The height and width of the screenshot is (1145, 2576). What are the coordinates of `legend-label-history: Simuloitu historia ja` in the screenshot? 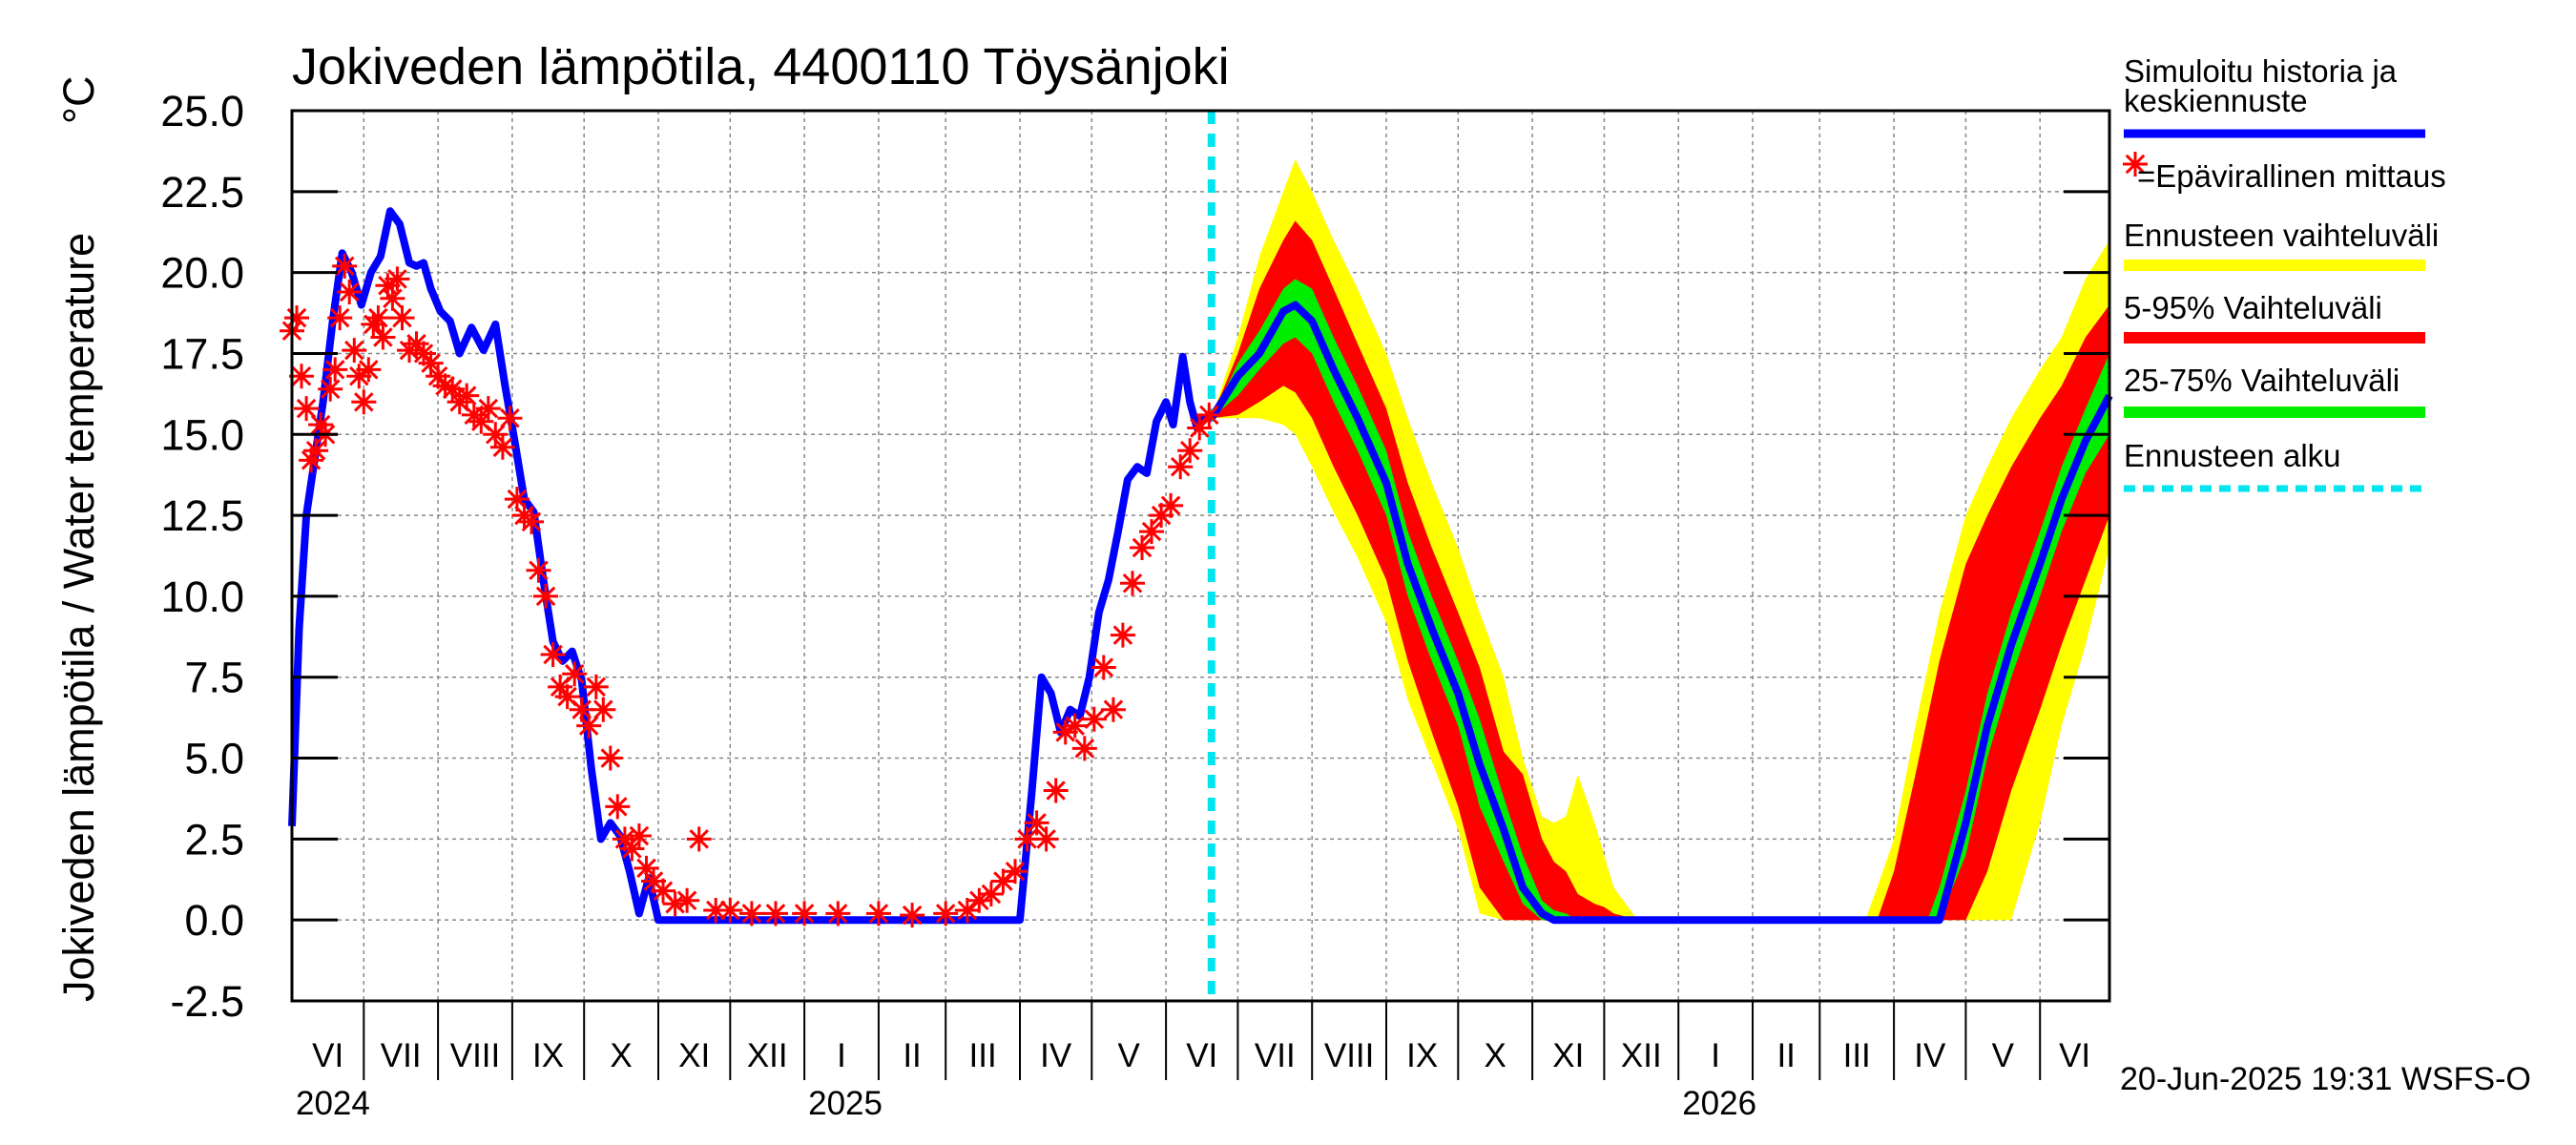 It's located at (2261, 71).